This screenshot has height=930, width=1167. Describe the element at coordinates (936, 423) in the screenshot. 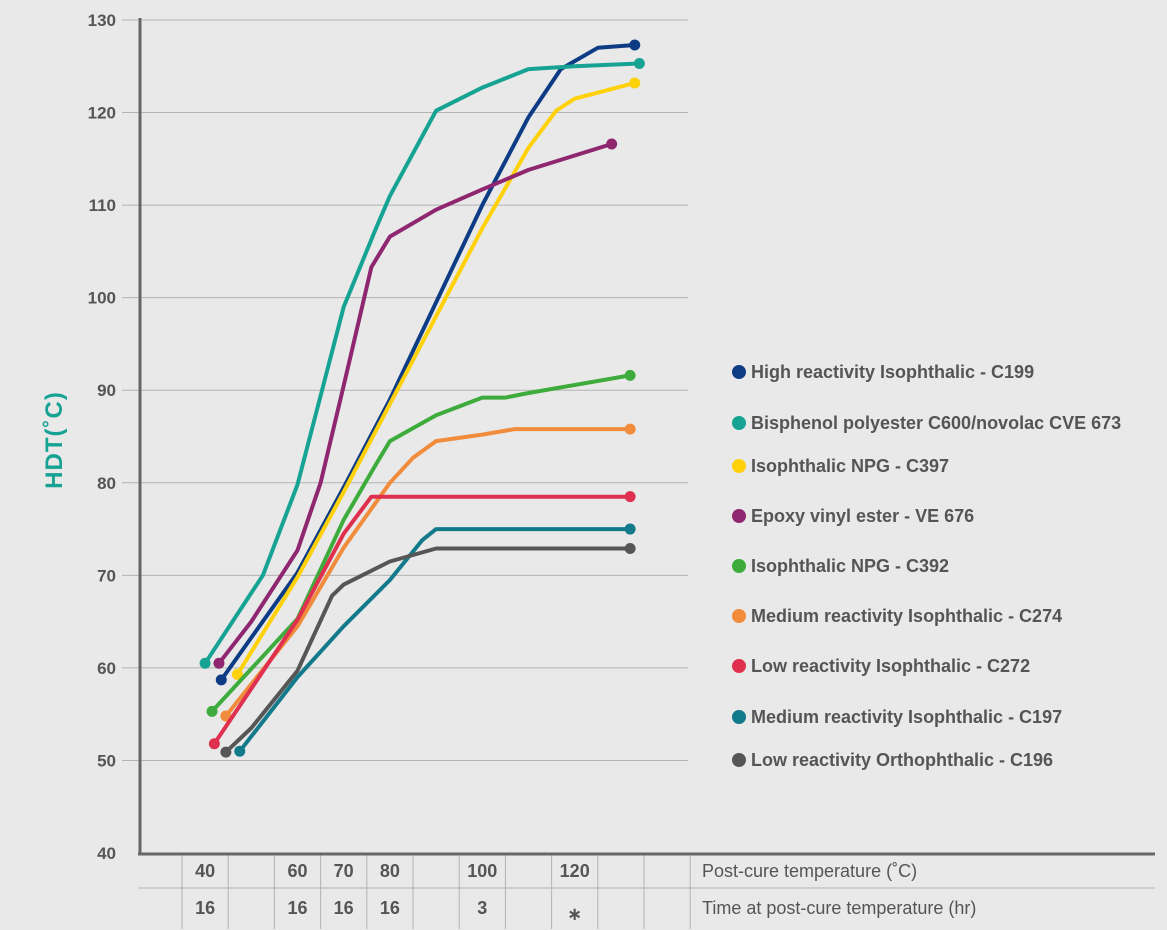

I see `legend-entry: Bisphenol polyester C600/novolac CVE 673` at that location.